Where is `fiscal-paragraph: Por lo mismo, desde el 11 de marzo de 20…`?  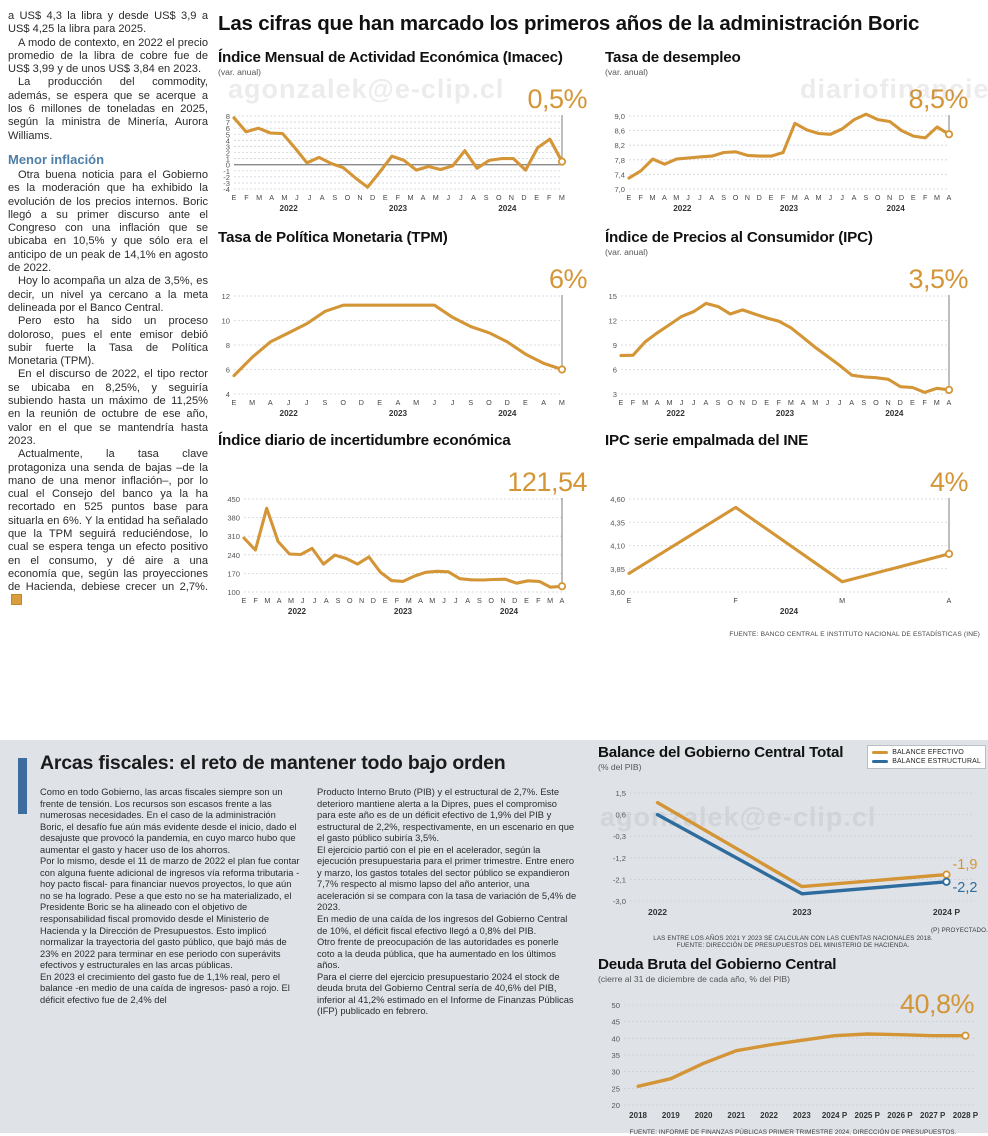 fiscal-paragraph: Por lo mismo, desde el 11 de marzo de 20… is located at coordinates (170, 913).